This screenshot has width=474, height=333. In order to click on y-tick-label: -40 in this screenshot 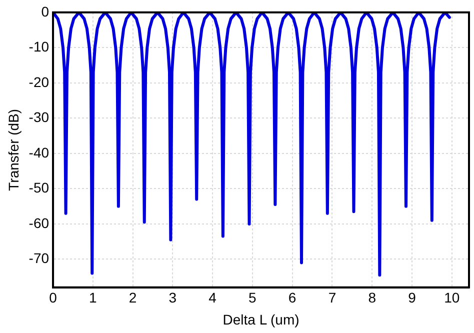, I will do `click(39, 152)`.